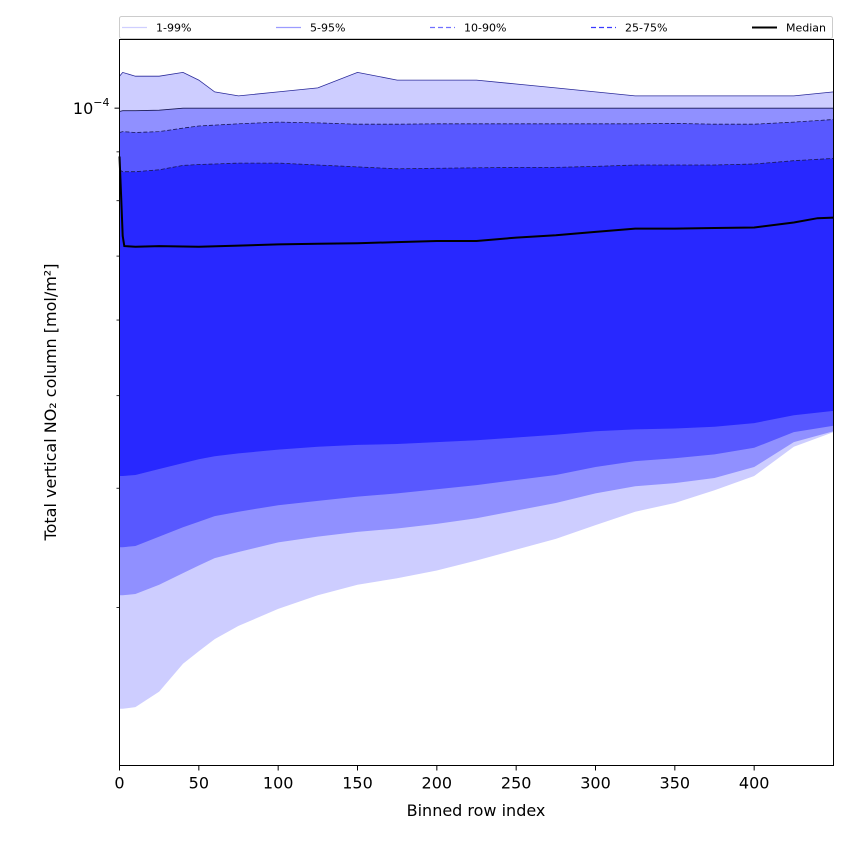 This screenshot has height=850, width=850. I want to click on x-tick-label: 200, so click(437, 783).